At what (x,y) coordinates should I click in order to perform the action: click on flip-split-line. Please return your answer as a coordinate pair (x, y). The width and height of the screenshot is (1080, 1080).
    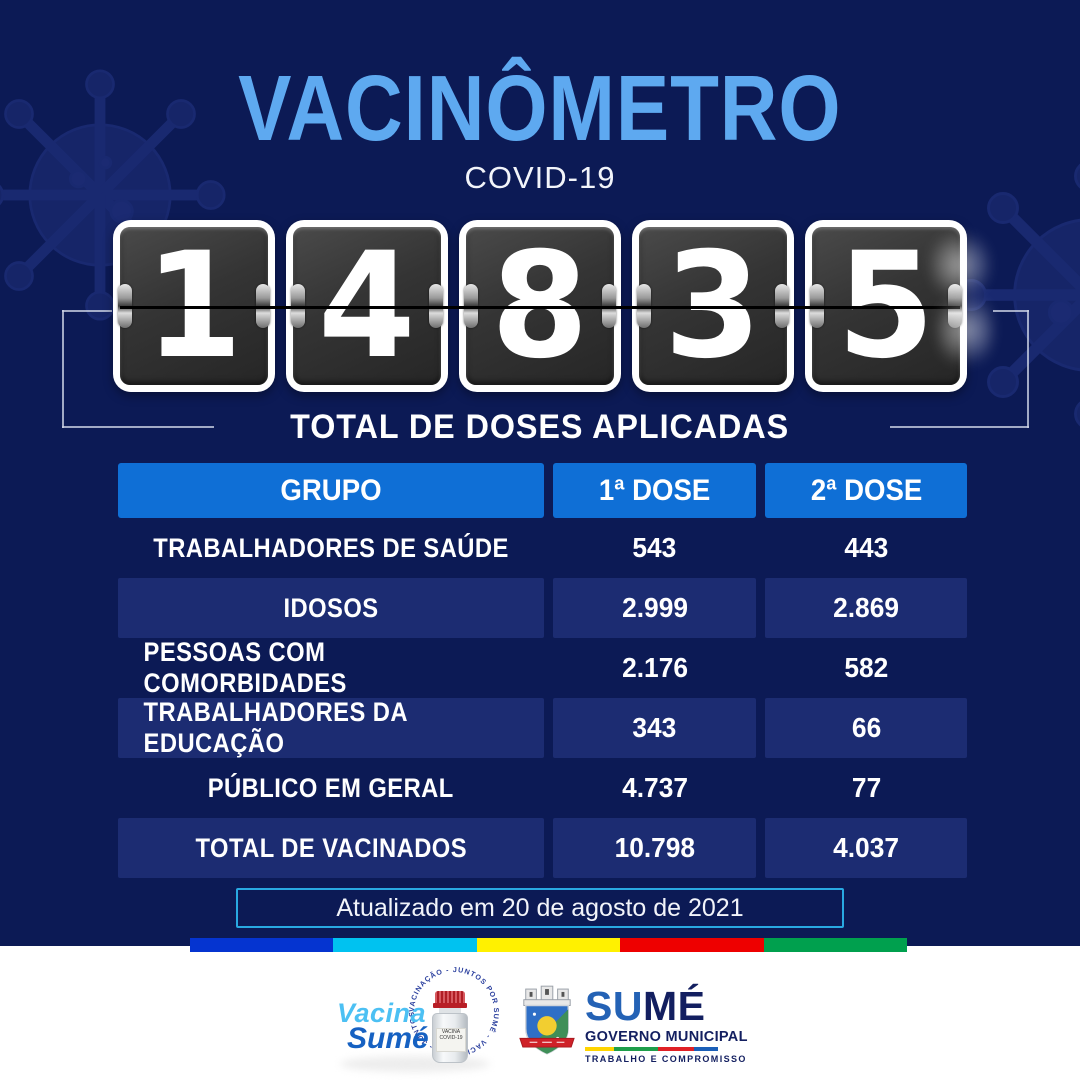
    Looking at the image, I should click on (540, 307).